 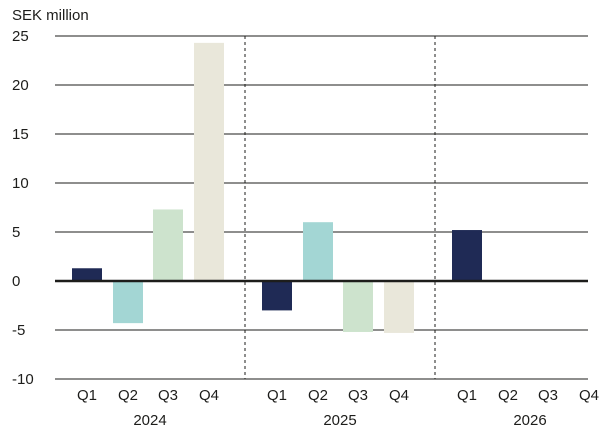 I want to click on y-tick-label: 25, so click(x=20, y=36).